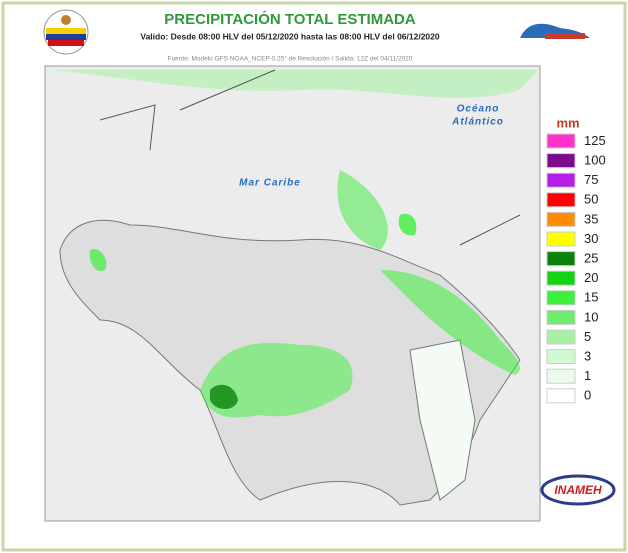 This screenshot has height=553, width=628. I want to click on legend-label: 10, so click(591, 316).